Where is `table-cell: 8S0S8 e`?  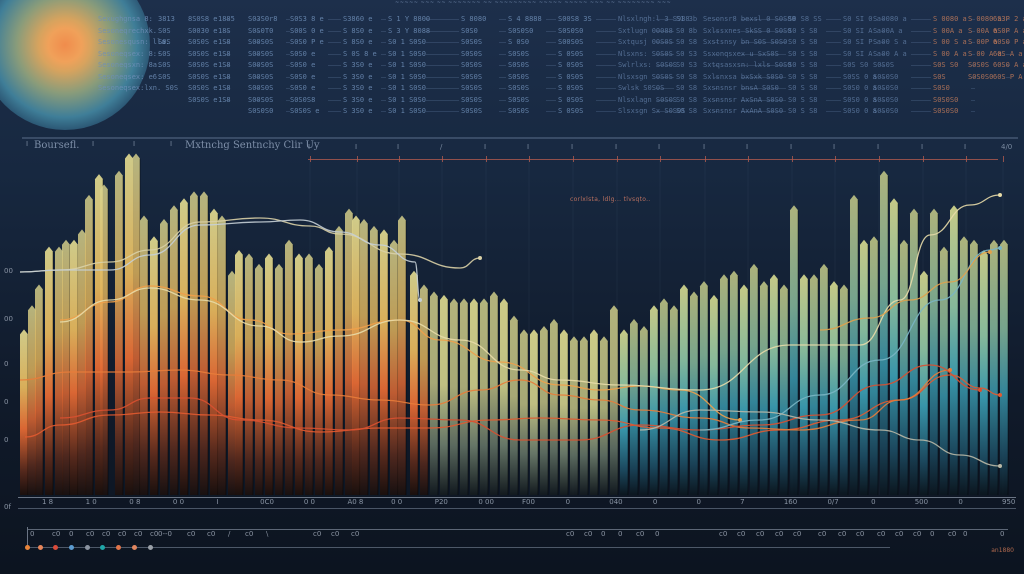 table-cell: 8S0S8 e is located at coordinates (203, 19).